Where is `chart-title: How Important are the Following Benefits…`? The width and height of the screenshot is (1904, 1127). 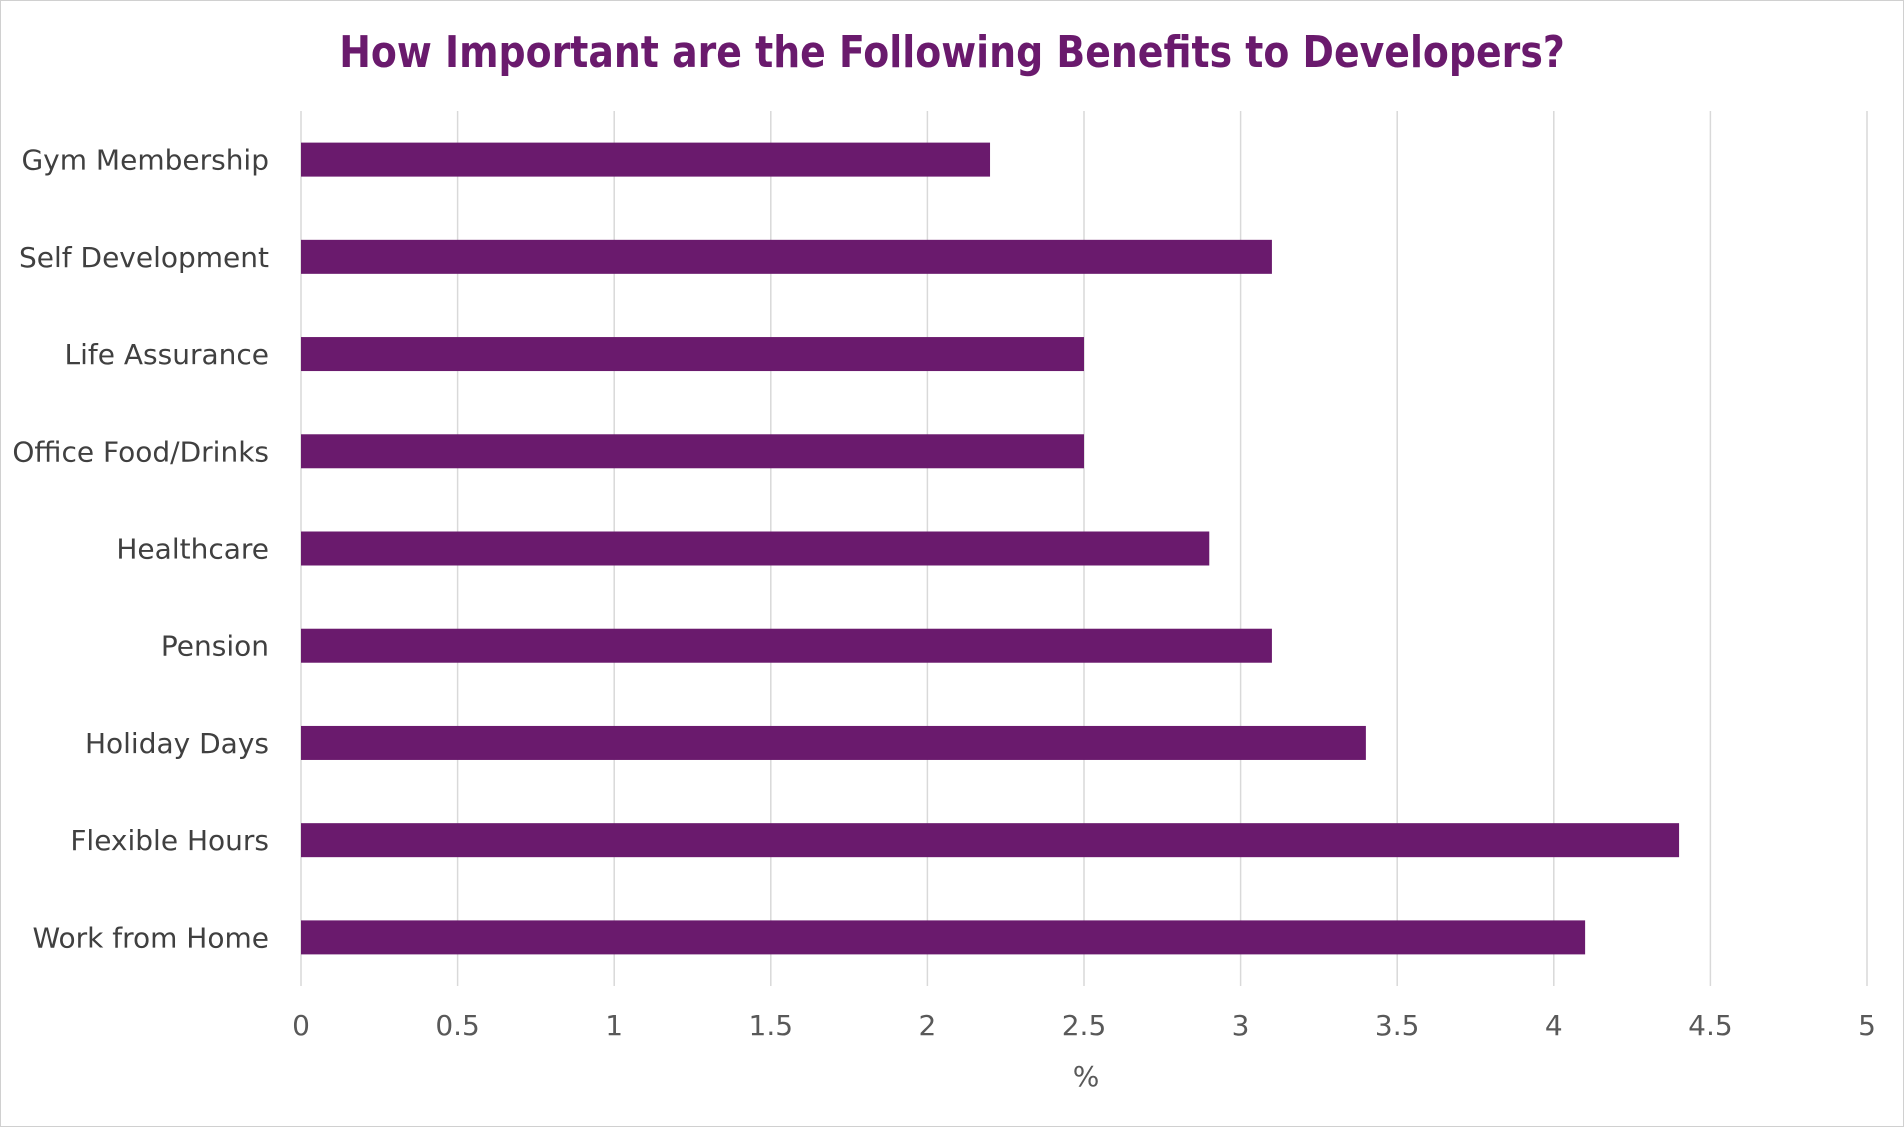
chart-title: How Important are the Following Benefits… is located at coordinates (952, 52).